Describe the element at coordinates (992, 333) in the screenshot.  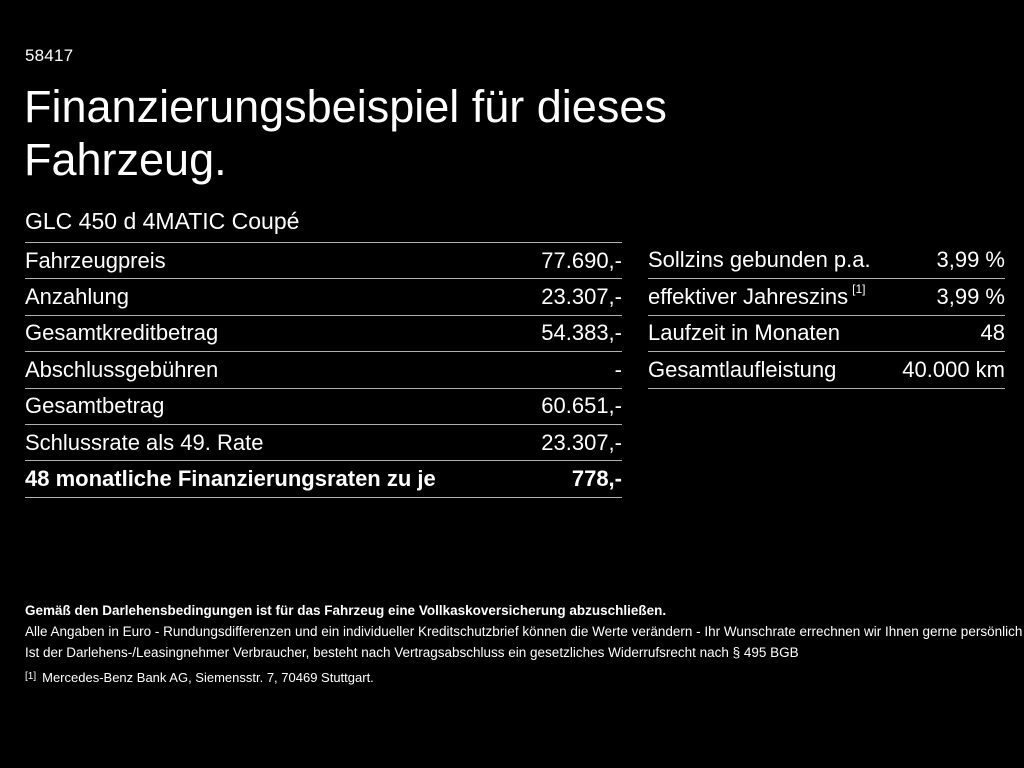
I see `row-value: 48` at that location.